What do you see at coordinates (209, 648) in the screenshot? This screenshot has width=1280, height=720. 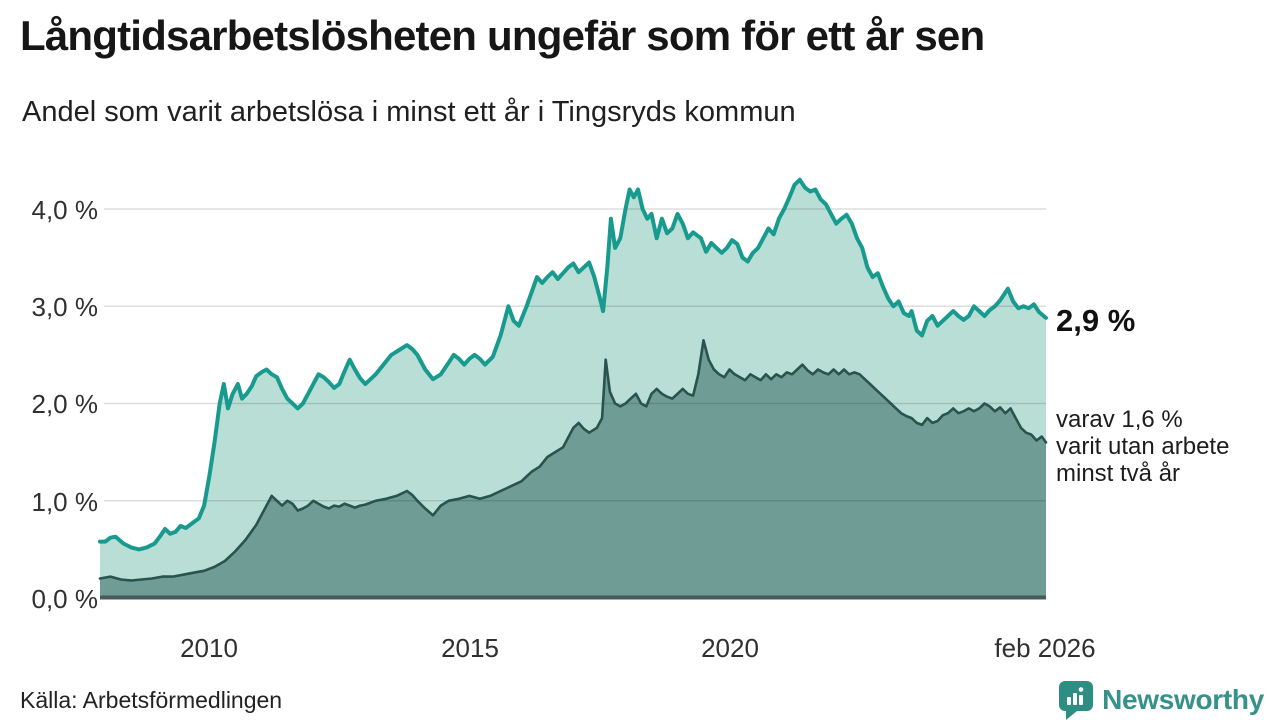 I see `x-tick-label: 2010` at bounding box center [209, 648].